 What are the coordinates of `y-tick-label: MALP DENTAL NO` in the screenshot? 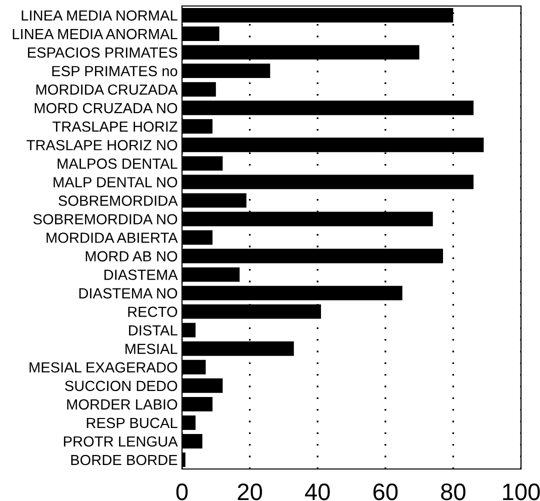 It's located at (116, 182).